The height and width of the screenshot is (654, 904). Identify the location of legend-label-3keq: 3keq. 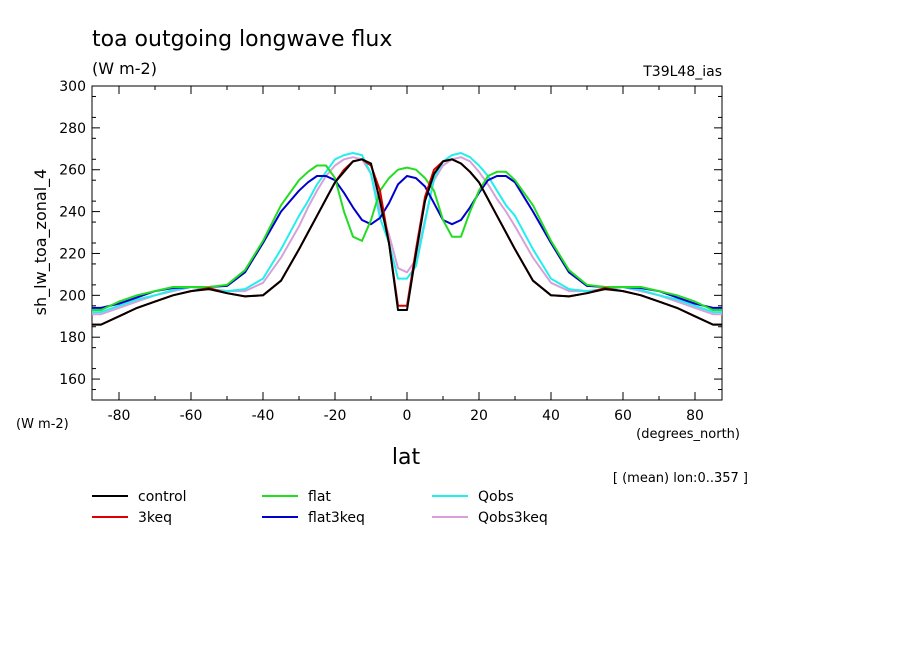
(155, 518).